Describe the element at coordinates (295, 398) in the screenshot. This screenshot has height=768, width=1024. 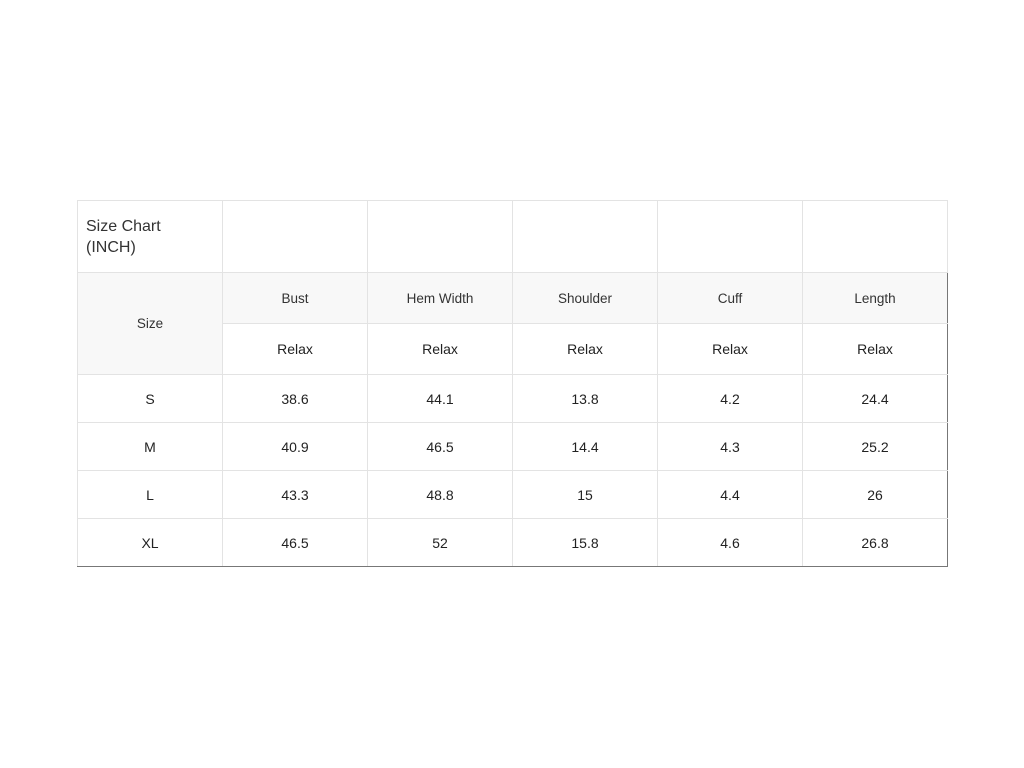
I see `value-cell: 38.6` at that location.